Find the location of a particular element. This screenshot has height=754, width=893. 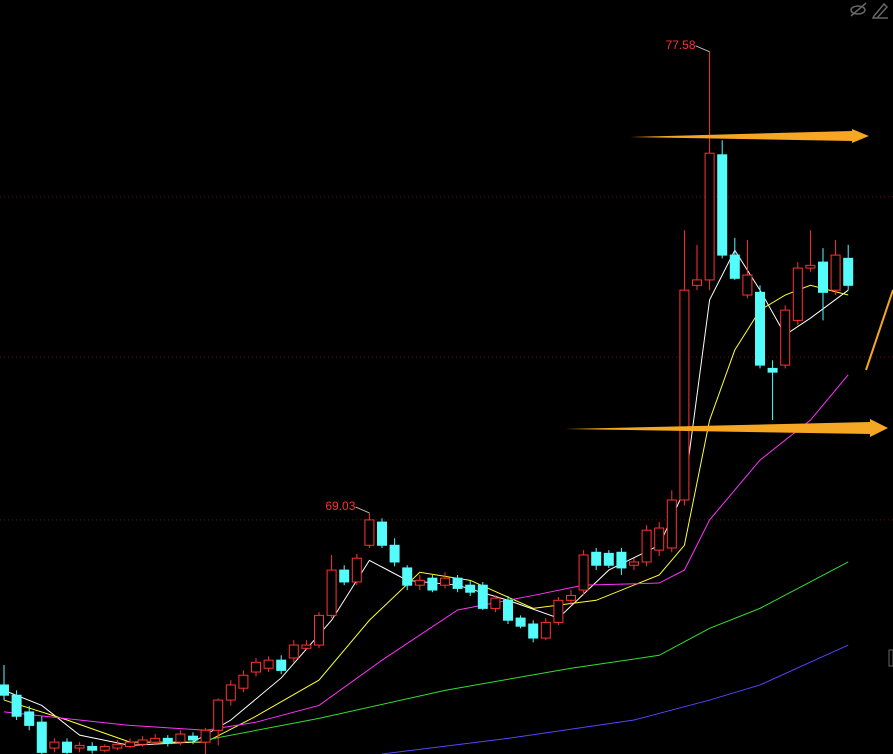

high-label: 69.03 is located at coordinates (340, 506).